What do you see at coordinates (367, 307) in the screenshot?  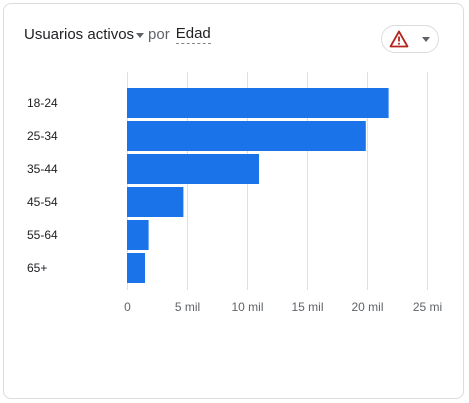 I see `x-tick-label: 20 mil` at bounding box center [367, 307].